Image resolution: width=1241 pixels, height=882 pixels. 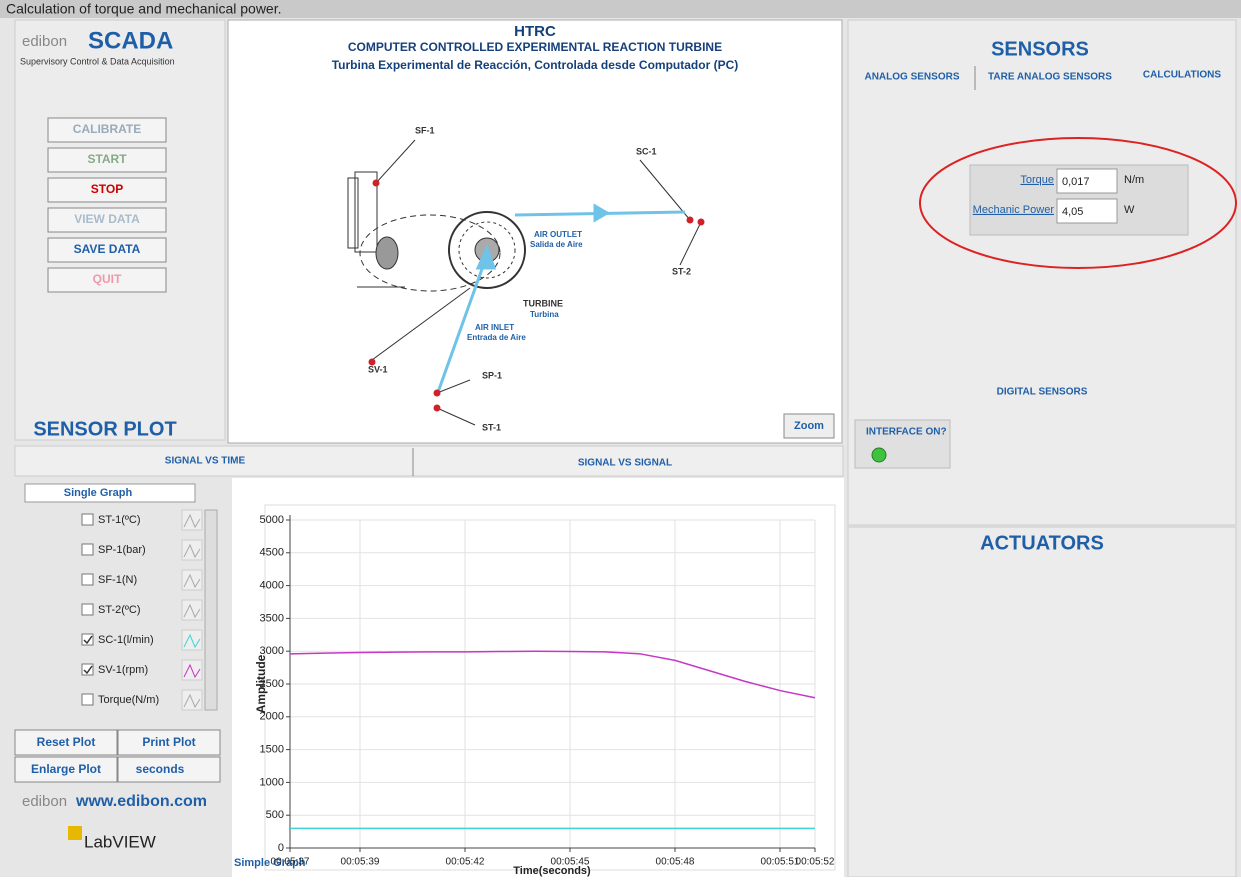 I want to click on channel-name: SV-1(rpm), so click(x=123, y=670).